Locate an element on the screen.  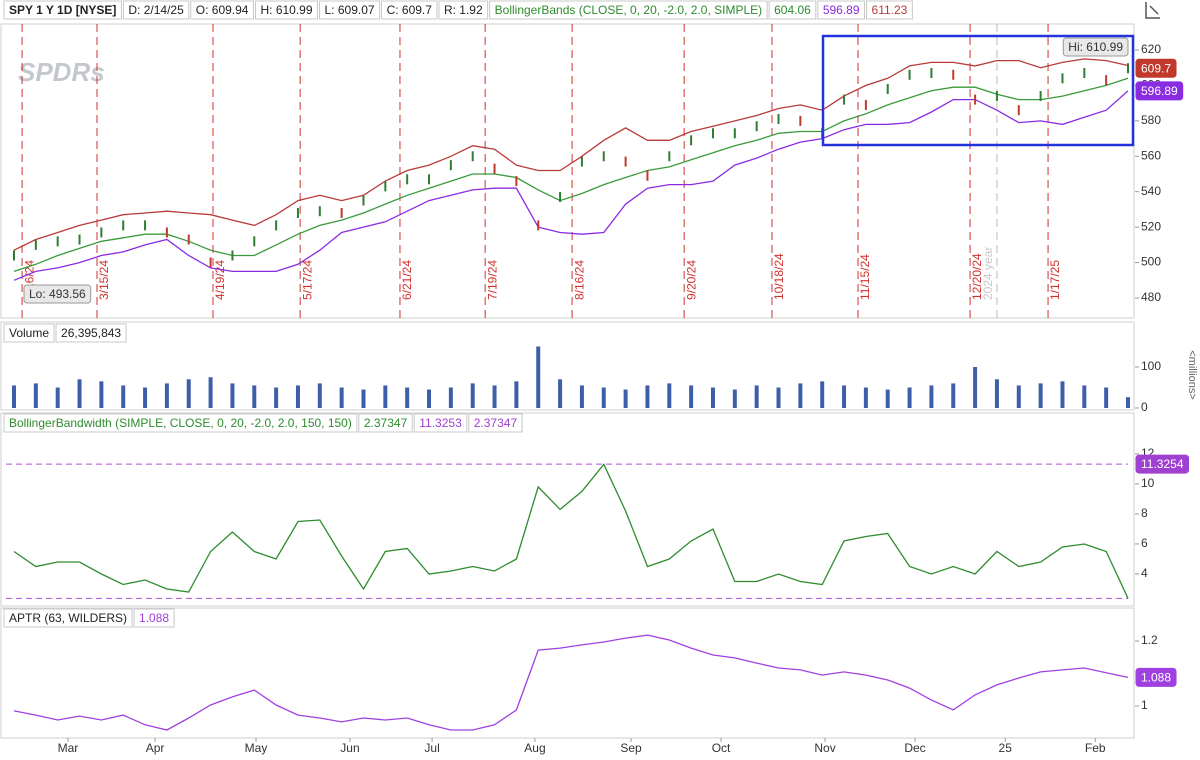
event-label: 12/20/24 is located at coordinates (977, 276).